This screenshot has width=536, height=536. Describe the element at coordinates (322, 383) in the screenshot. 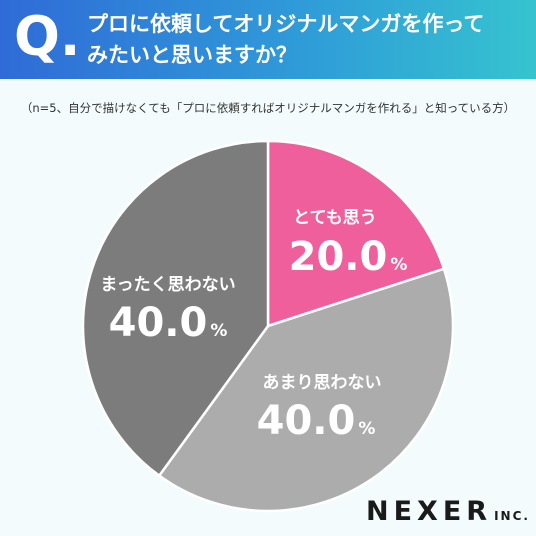

I see `slice-label: あまり思わない` at that location.